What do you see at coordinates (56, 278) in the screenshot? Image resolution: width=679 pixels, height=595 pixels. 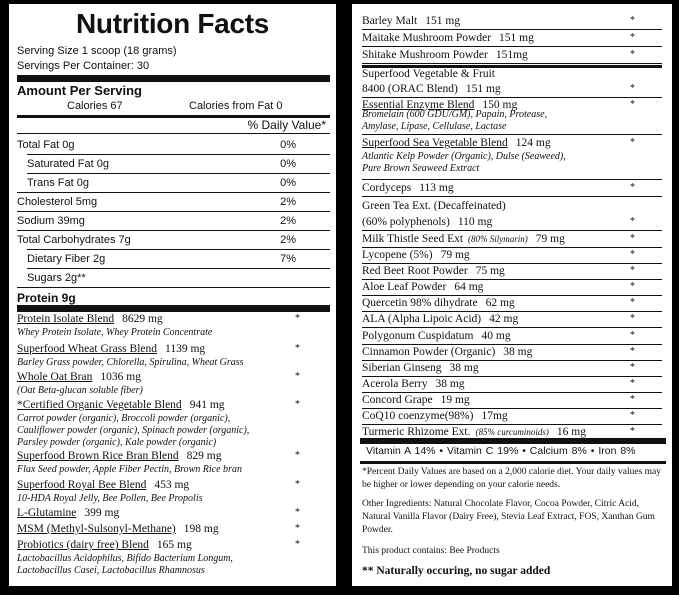 I see `nutrient-name: Sugars 2g**` at bounding box center [56, 278].